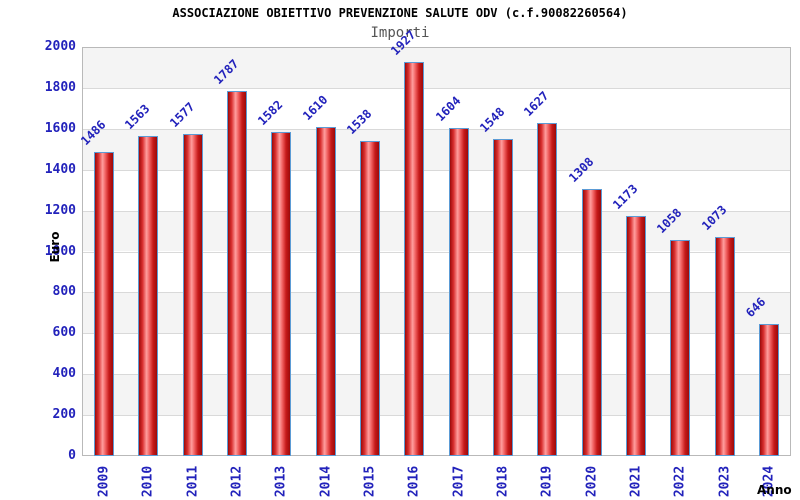  What do you see at coordinates (503, 481) in the screenshot?
I see `x-tick-label: 2018` at bounding box center [503, 481].